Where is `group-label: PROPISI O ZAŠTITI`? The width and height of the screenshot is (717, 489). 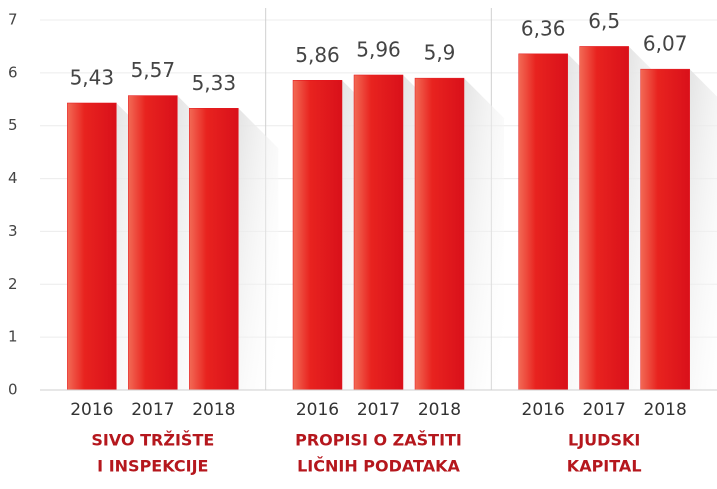
group-label: PROPISI O ZAŠTITI is located at coordinates (378, 440).